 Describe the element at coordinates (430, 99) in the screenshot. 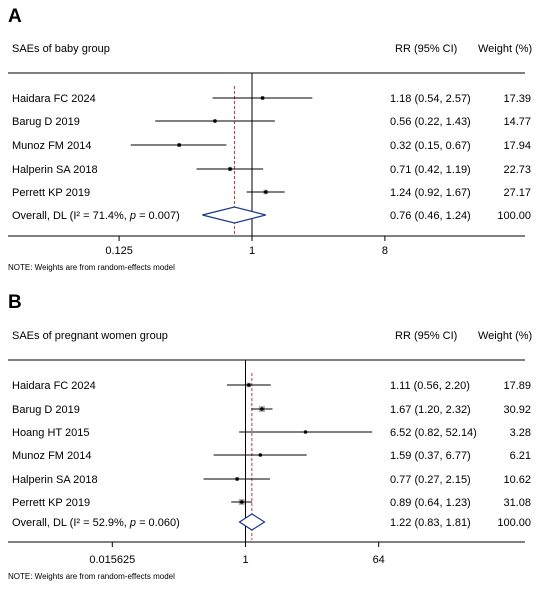

I see `study-rr-ci: 1.18 (0.54, 2.57)` at that location.